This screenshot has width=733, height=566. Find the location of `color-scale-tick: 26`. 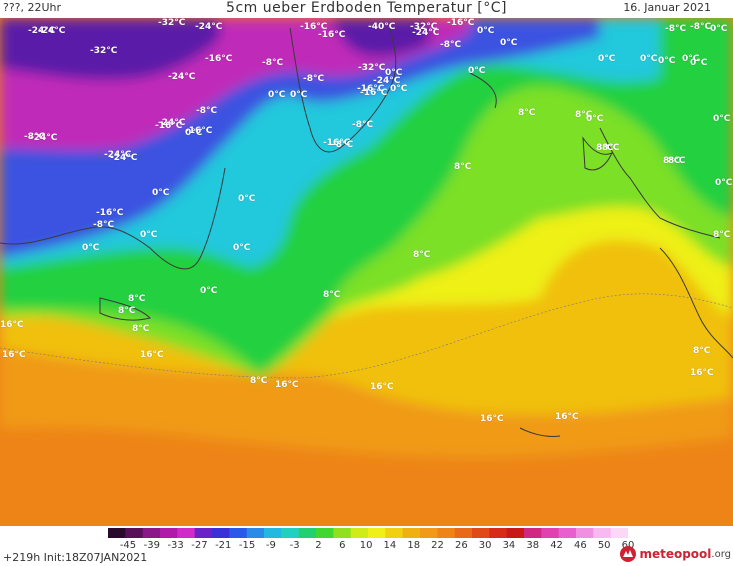

color-scale-tick: 26 is located at coordinates (461, 545).